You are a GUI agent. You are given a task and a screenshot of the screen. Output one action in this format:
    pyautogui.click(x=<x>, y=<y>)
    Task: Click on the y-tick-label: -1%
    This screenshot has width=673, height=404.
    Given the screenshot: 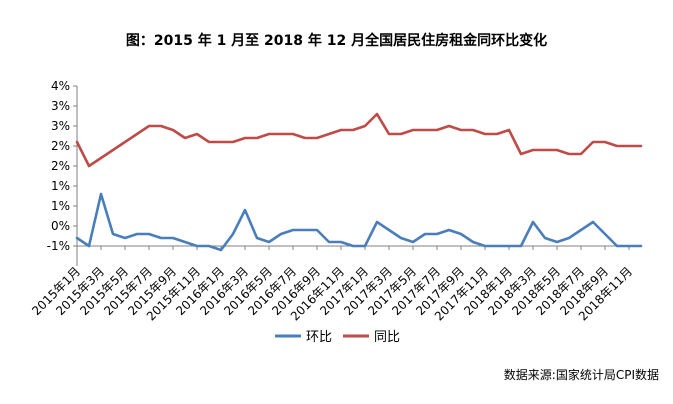 What is the action you would take?
    pyautogui.click(x=58, y=246)
    